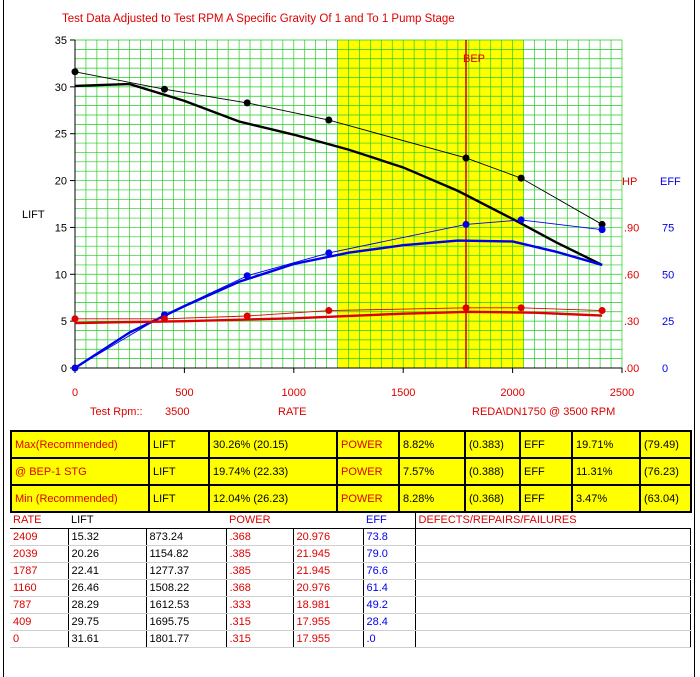 This screenshot has height=677, width=700. I want to click on cell-eff: 61.4, so click(389, 588).